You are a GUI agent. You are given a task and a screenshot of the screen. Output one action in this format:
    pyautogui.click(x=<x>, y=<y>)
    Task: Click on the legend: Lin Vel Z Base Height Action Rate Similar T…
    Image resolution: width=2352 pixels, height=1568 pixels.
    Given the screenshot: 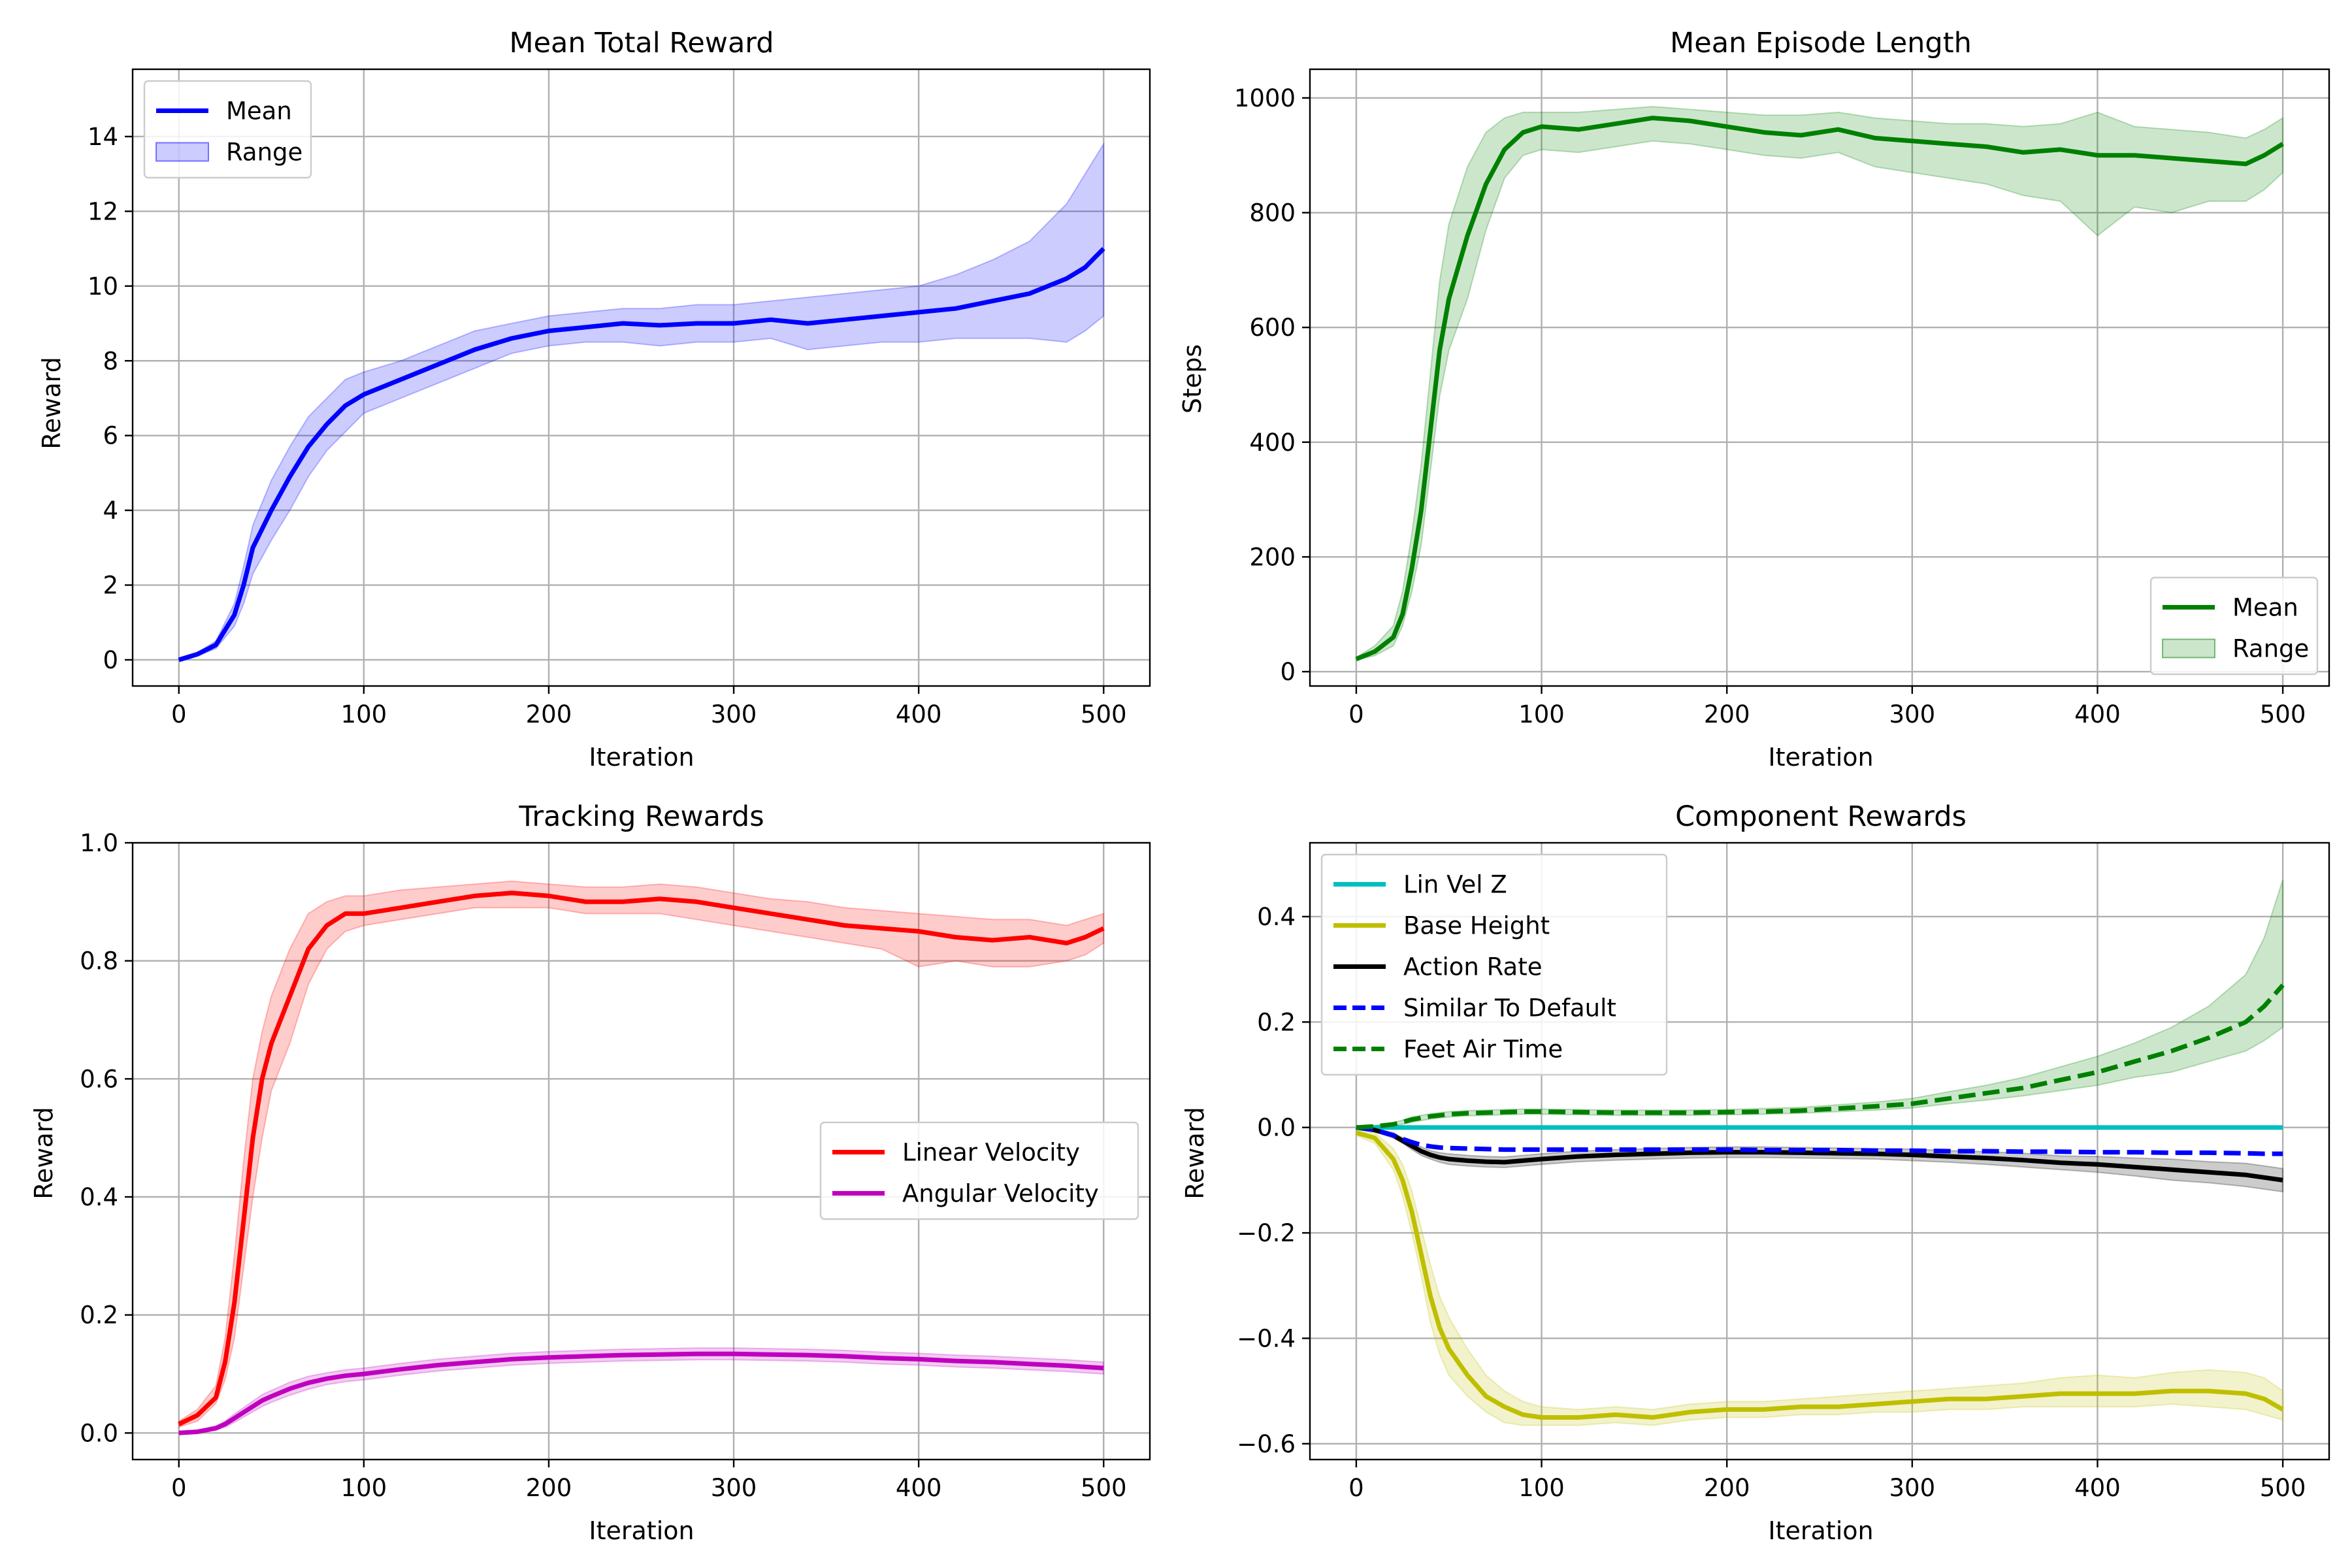 What is the action you would take?
    pyautogui.click(x=1494, y=964)
    